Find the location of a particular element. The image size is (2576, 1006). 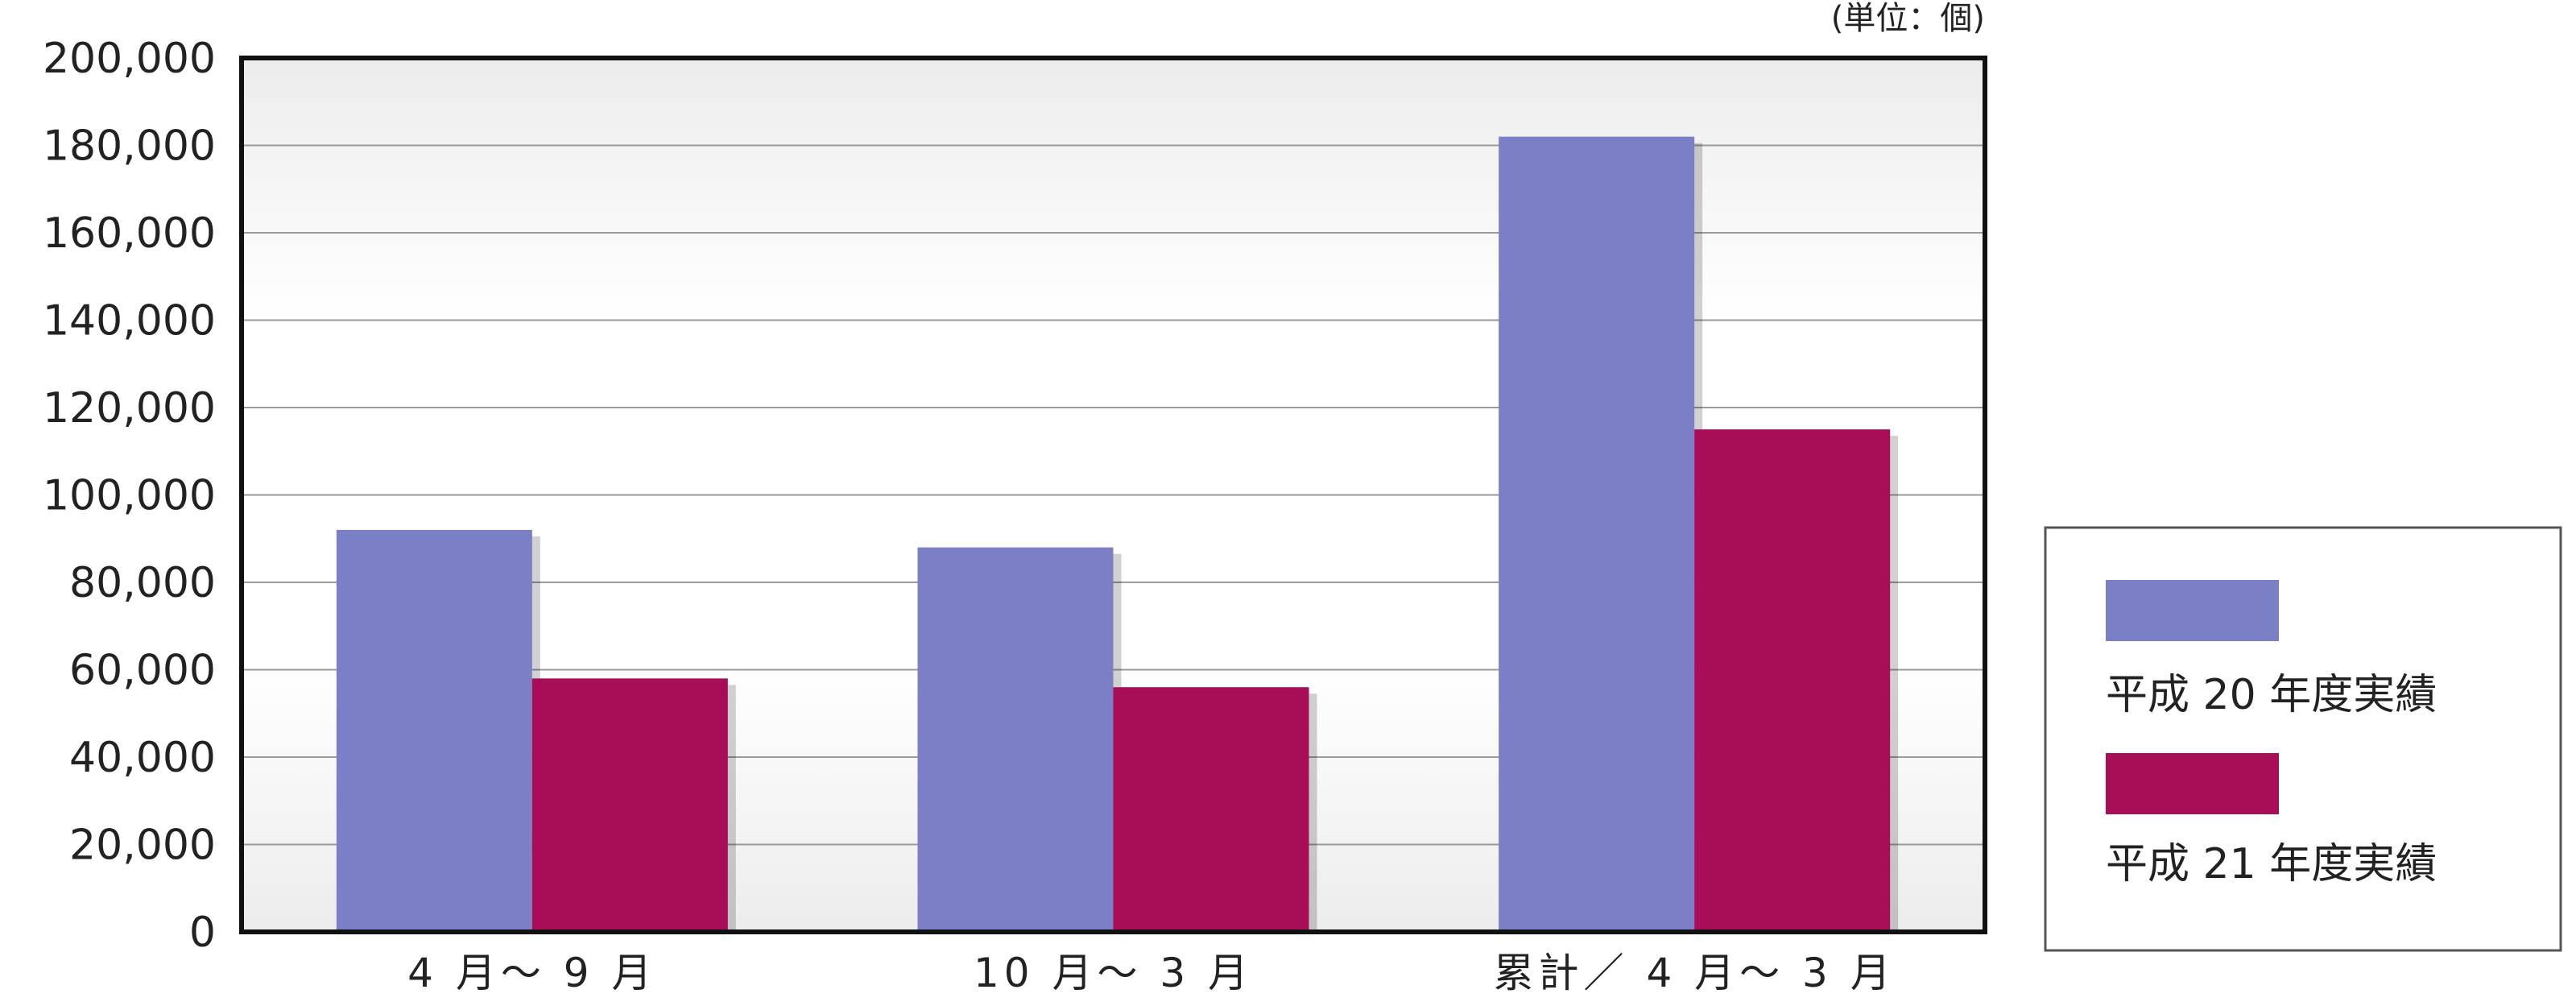

unit-label: (単位：個) is located at coordinates (1908, 19).